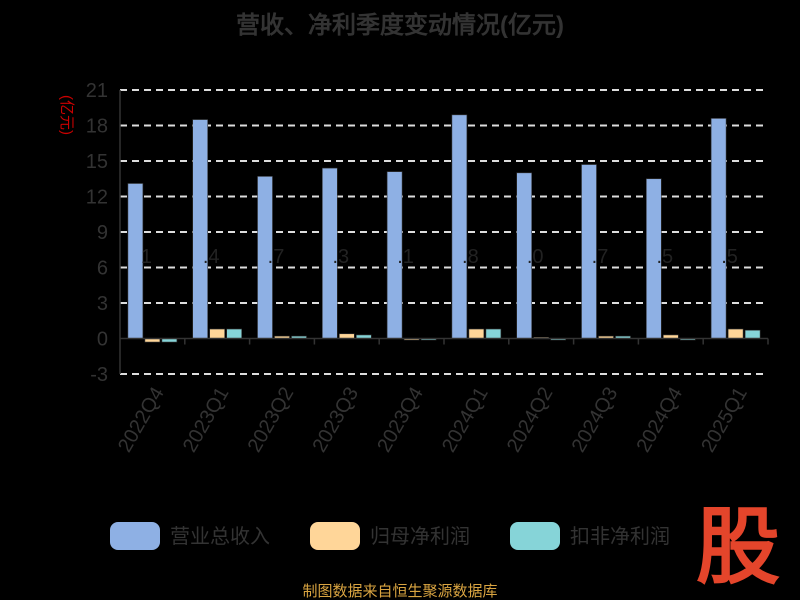 The height and width of the screenshot is (600, 800). I want to click on x-category-label: 2025Q1, so click(724, 420).